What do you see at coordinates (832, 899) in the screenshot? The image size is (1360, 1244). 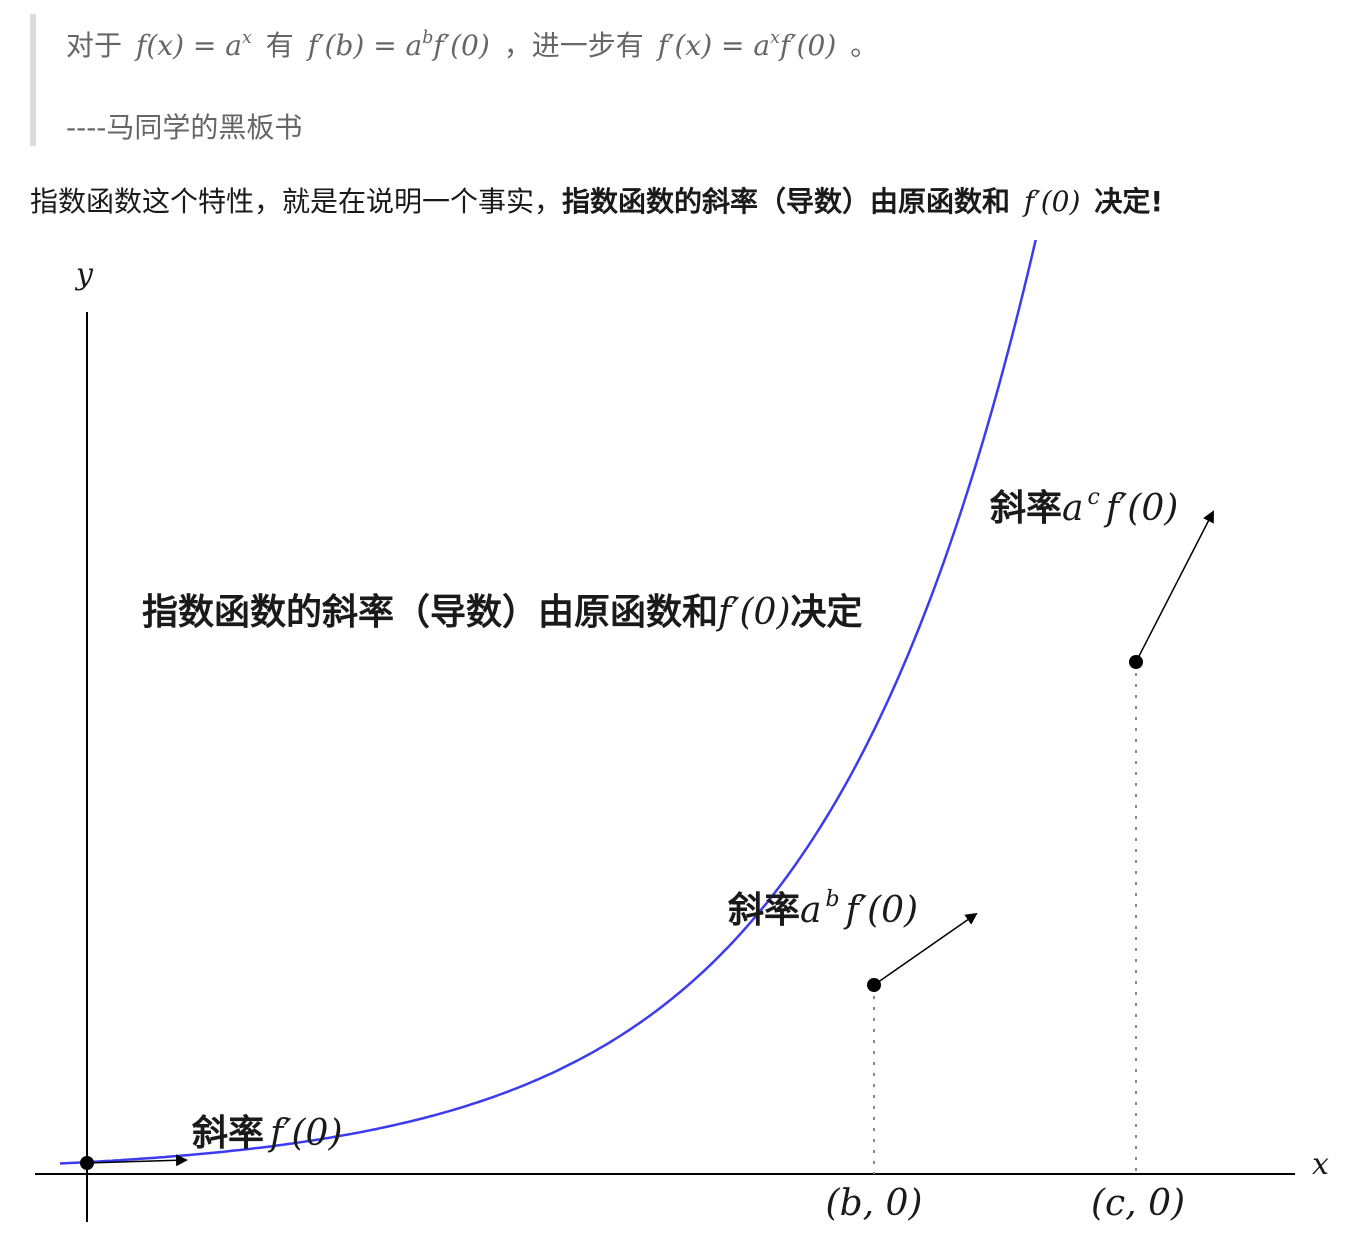 I see `slope-sup-b: b` at bounding box center [832, 899].